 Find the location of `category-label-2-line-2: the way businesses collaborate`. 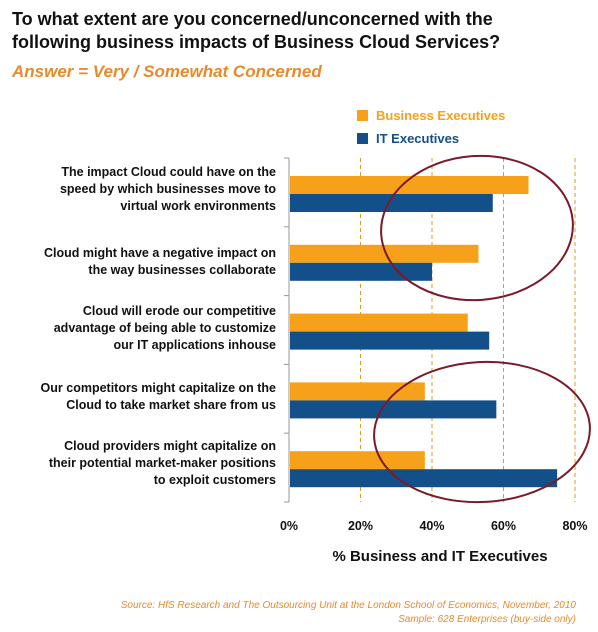

category-label-2-line-2: the way businesses collaborate is located at coordinates (182, 270).